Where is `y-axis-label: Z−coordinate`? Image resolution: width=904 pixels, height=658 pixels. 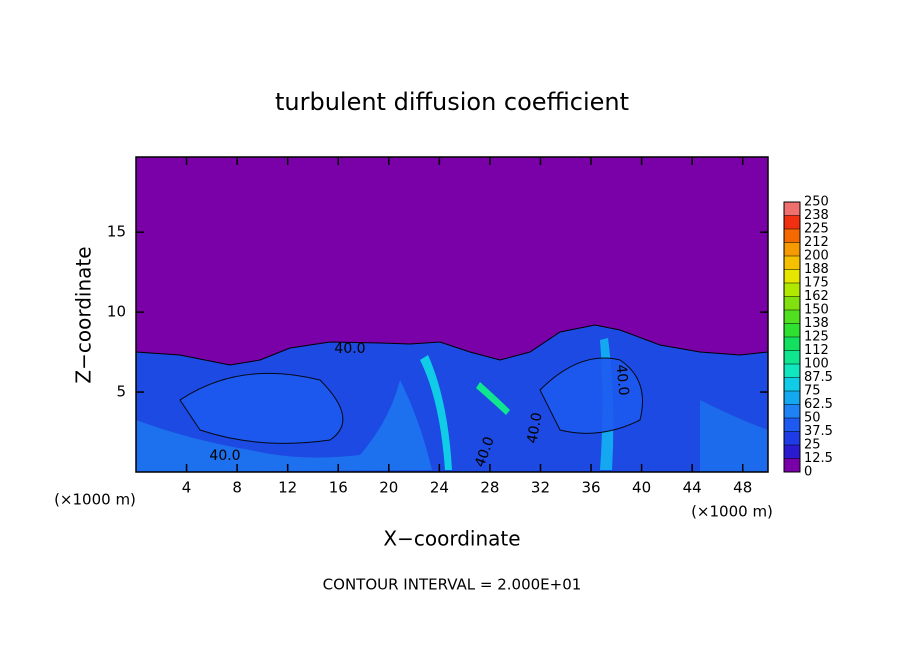
y-axis-label: Z−coordinate is located at coordinates (84, 314).